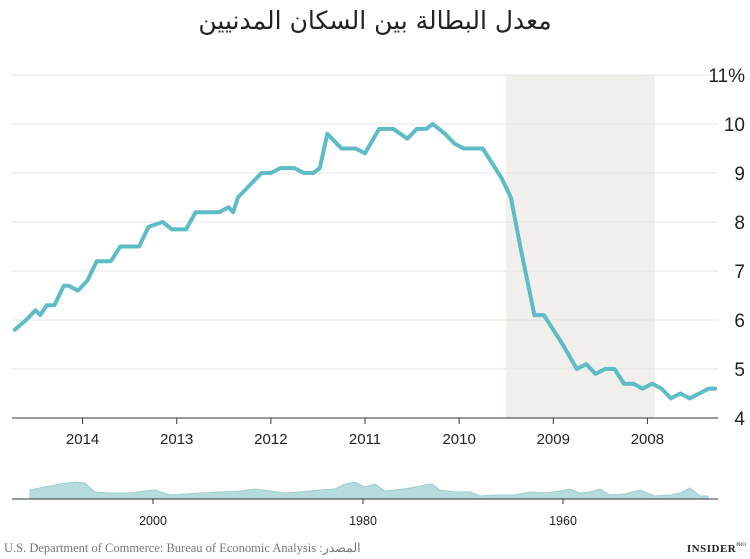  Describe the element at coordinates (739, 272) in the screenshot. I see `y-tick-label-7: 7` at that location.